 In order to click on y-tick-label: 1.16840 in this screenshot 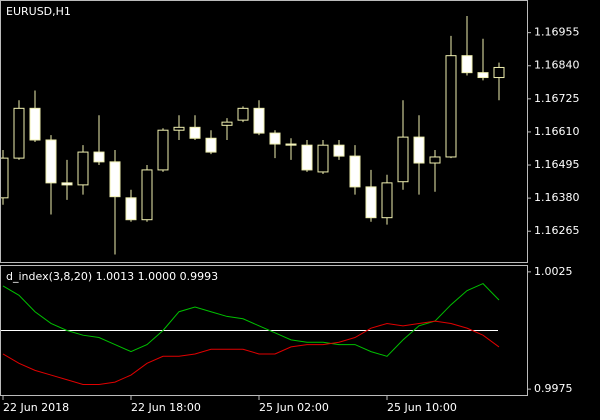, I will do `click(557, 65)`.